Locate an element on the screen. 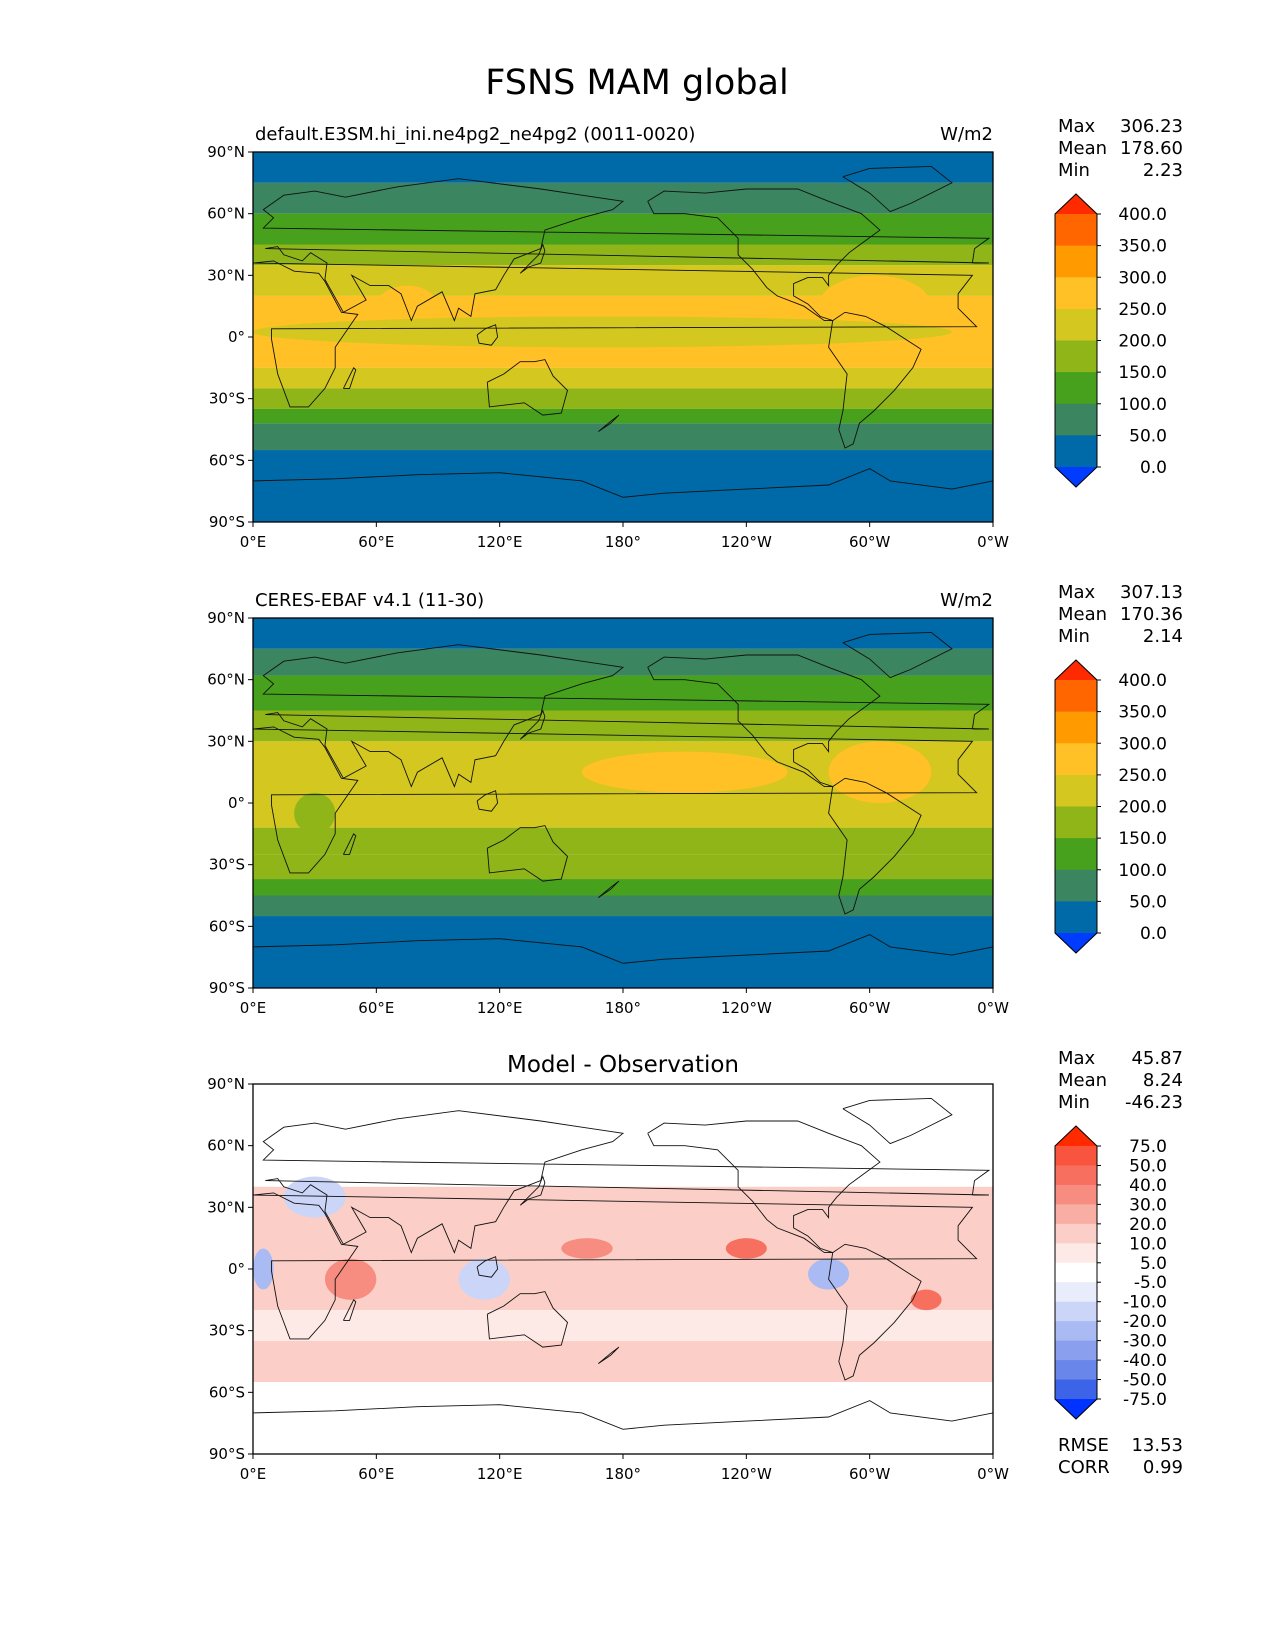  stat-max-label: Max is located at coordinates (1077, 592).